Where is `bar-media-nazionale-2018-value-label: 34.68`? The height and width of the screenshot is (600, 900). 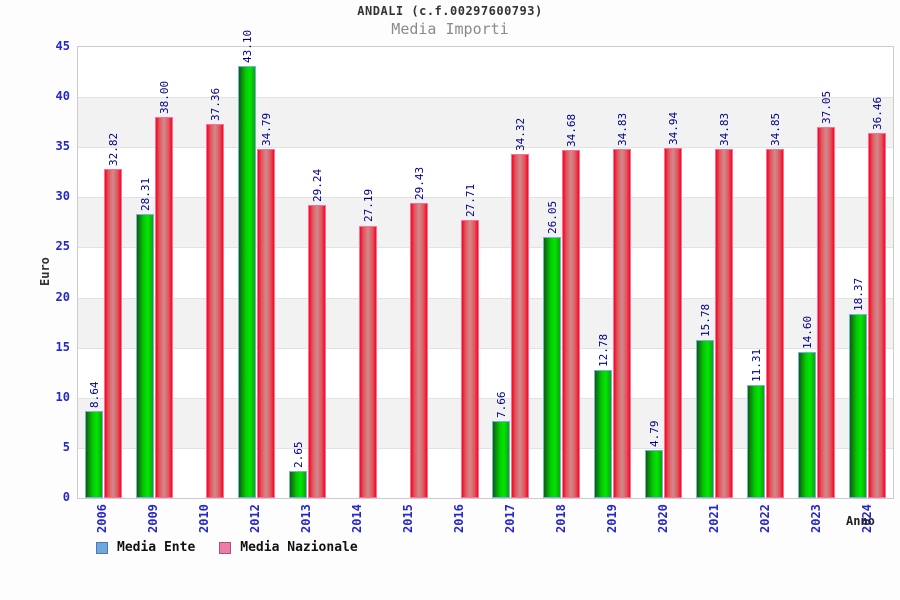
bar-media-nazionale-2018-value-label: 34.68 is located at coordinates (572, 131).